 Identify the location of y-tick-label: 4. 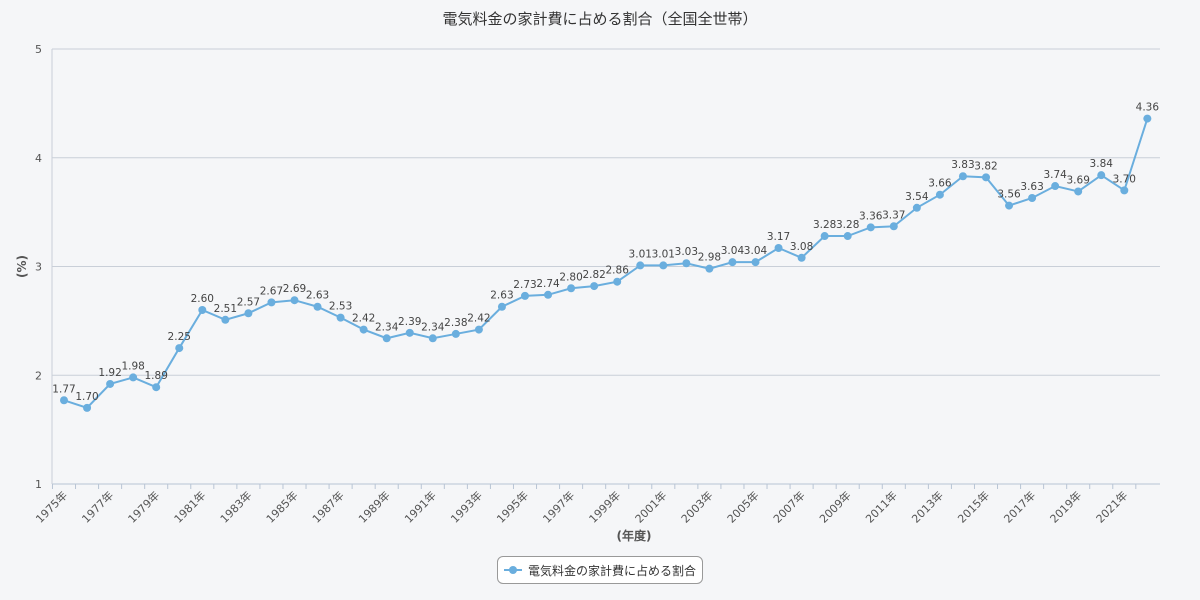
(38, 158).